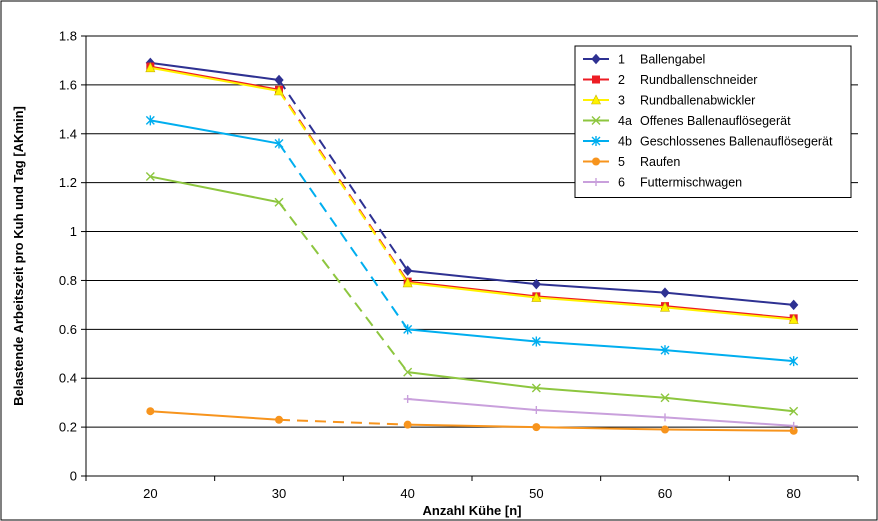  I want to click on legend-item-4a: 4a Offenes Ballenauflösegerät, so click(687, 121).